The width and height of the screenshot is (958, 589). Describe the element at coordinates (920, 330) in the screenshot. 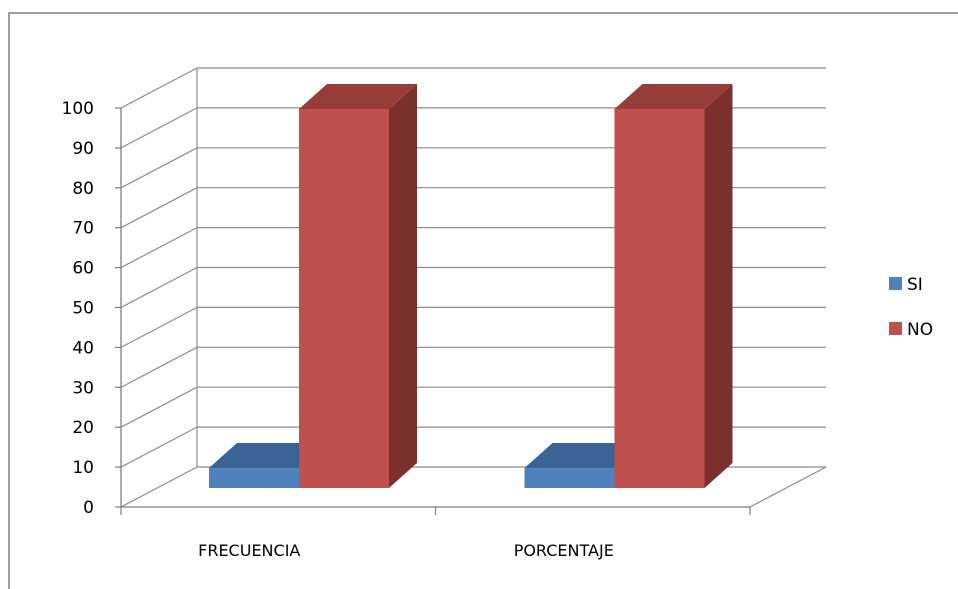

I see `legend-label: NO` at that location.